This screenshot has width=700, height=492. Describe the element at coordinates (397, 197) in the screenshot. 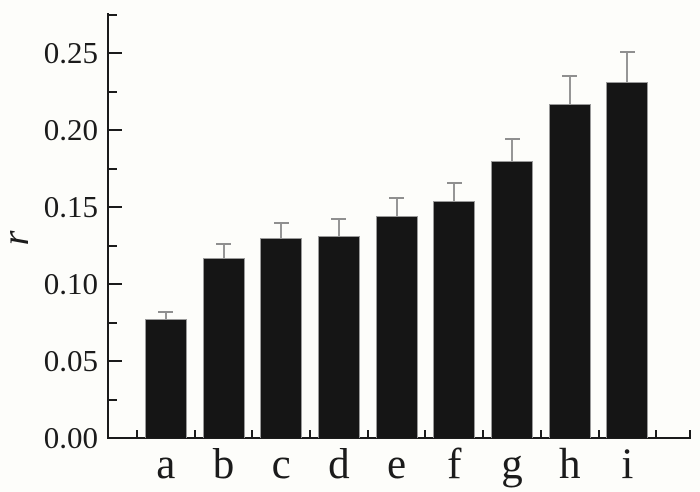

I see `error-bar-cap-e` at that location.